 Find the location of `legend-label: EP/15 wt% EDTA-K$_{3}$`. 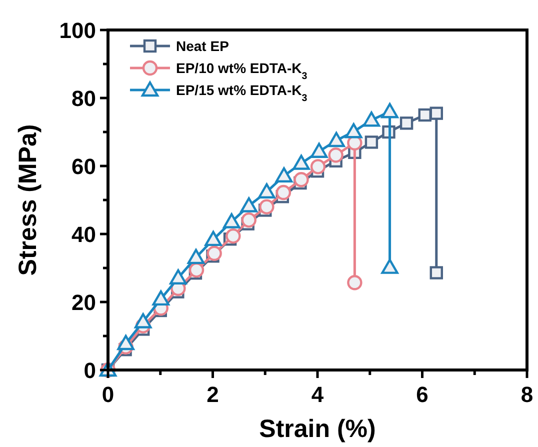

legend-label: EP/15 wt% EDTA-K$_{3}$ is located at coordinates (242, 93).